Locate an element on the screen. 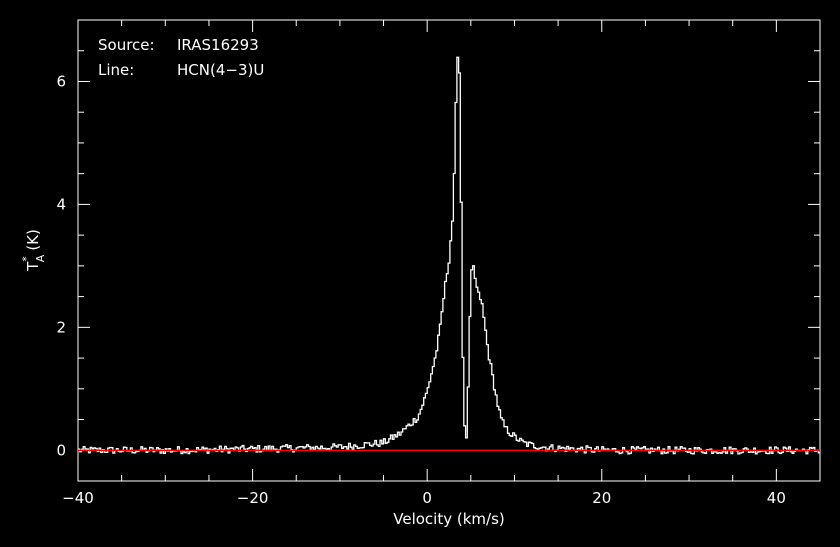 This screenshot has width=840, height=547. x-tick-label: 0 is located at coordinates (427, 498).